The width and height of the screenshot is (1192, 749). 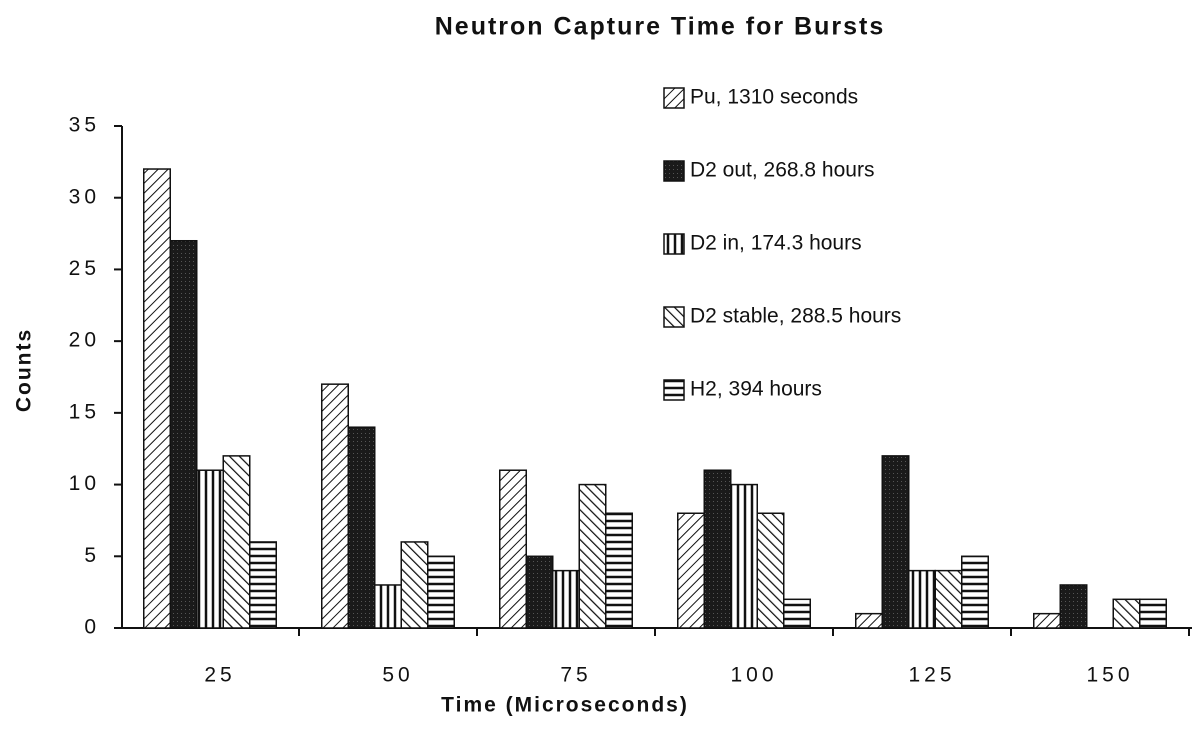 I want to click on y-tick-label: 20, so click(x=84, y=340).